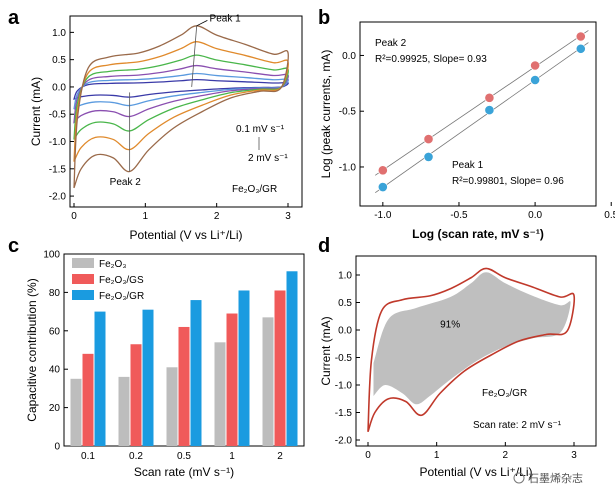 Image resolution: width=615 pixels, height=491 pixels. Describe the element at coordinates (288, 216) in the screenshot. I see `panel-a-x-tick-label: 3` at that location.